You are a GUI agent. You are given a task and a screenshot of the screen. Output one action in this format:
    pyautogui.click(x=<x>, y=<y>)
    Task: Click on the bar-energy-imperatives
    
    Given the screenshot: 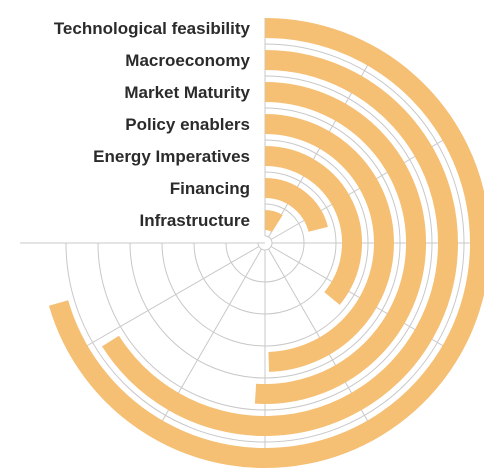 What is the action you would take?
    pyautogui.click(x=313, y=225)
    